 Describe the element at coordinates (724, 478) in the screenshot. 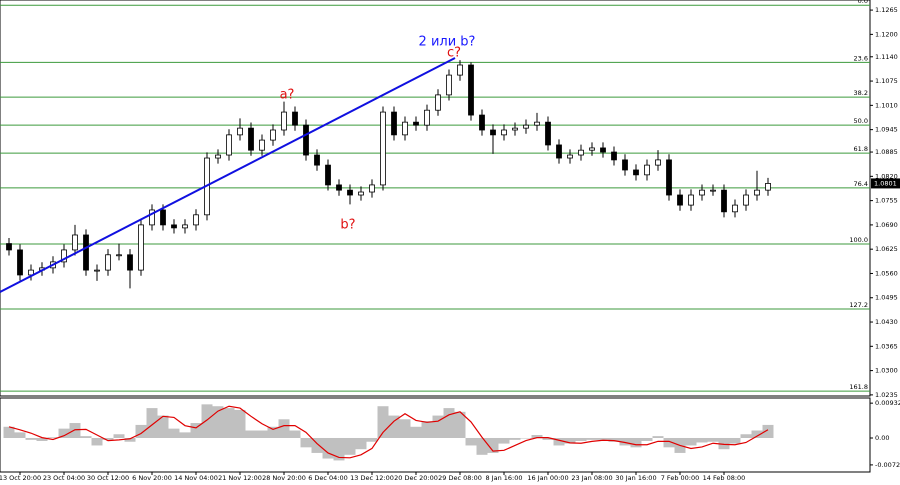

I see `x-tick-label: 14 Feb 08:00` at that location.